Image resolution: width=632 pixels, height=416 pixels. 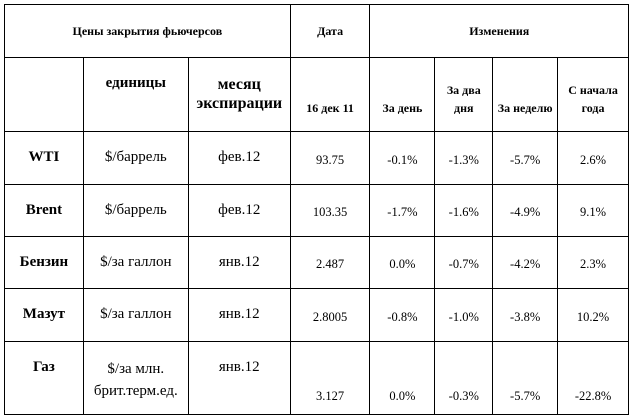 I want to click on ytd-change-value: 9.1%, so click(x=593, y=210).